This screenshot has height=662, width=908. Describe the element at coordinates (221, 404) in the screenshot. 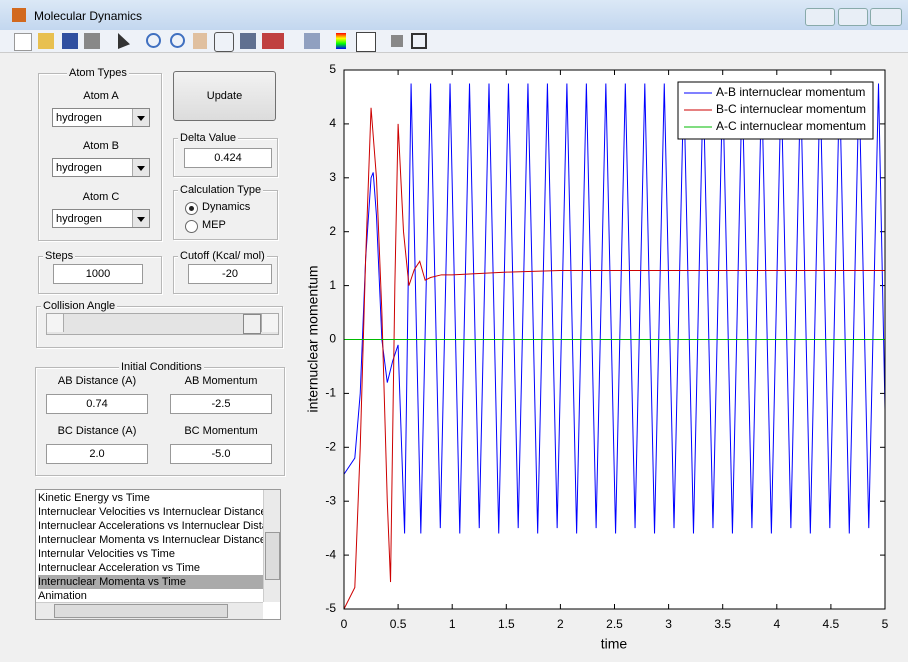

I see `field-input: -2.5` at that location.